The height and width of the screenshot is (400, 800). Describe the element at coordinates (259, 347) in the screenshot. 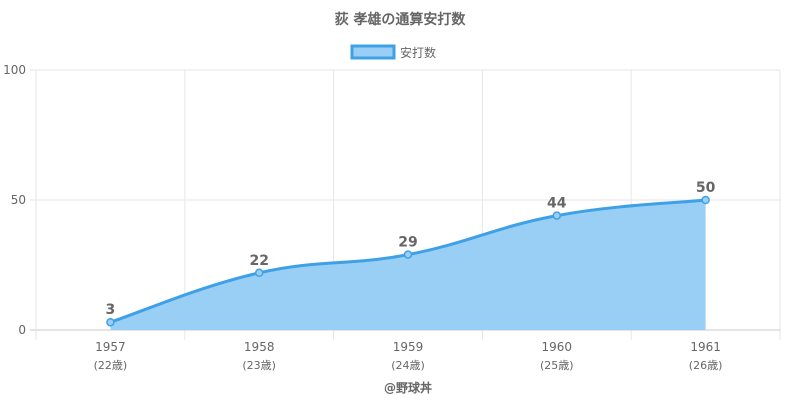

I see `x-tick-label: 1958` at that location.